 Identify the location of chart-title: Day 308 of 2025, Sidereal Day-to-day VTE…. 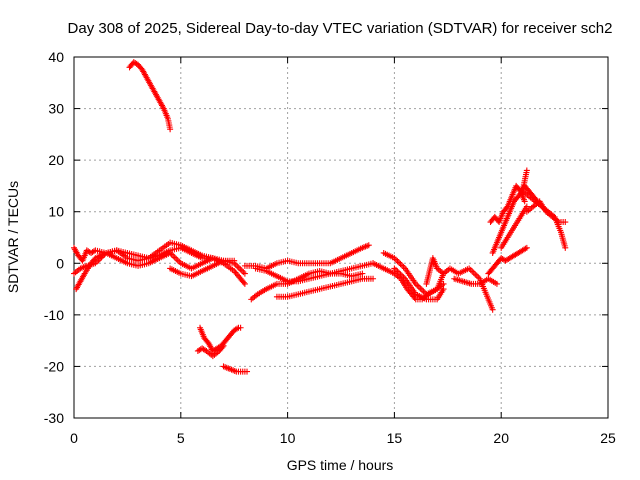
(340, 28).